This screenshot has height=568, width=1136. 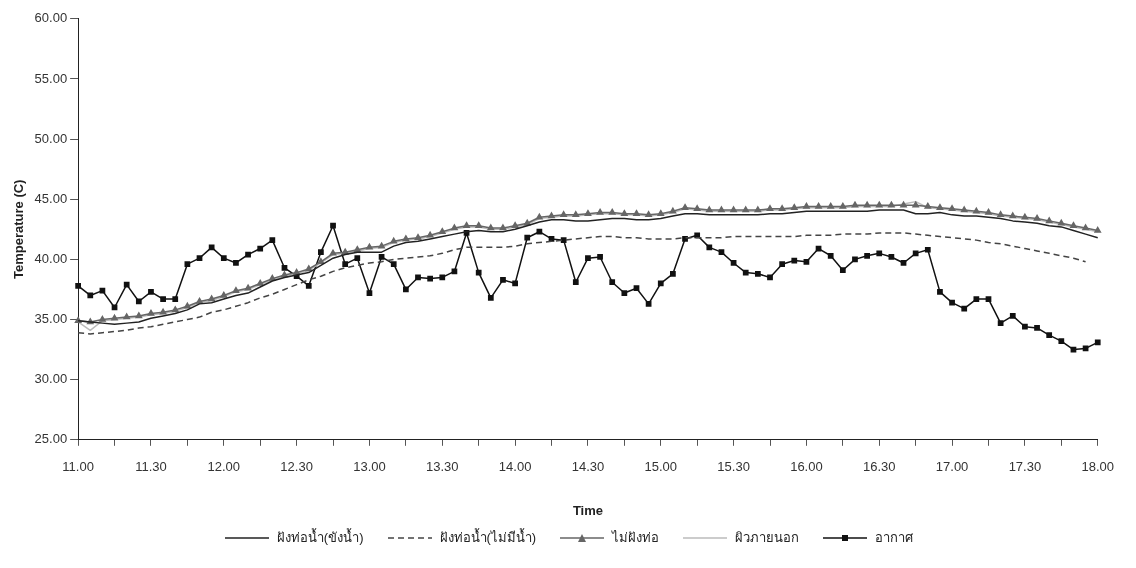 I want to click on y-tick-label: 25.00, so click(x=51, y=439).